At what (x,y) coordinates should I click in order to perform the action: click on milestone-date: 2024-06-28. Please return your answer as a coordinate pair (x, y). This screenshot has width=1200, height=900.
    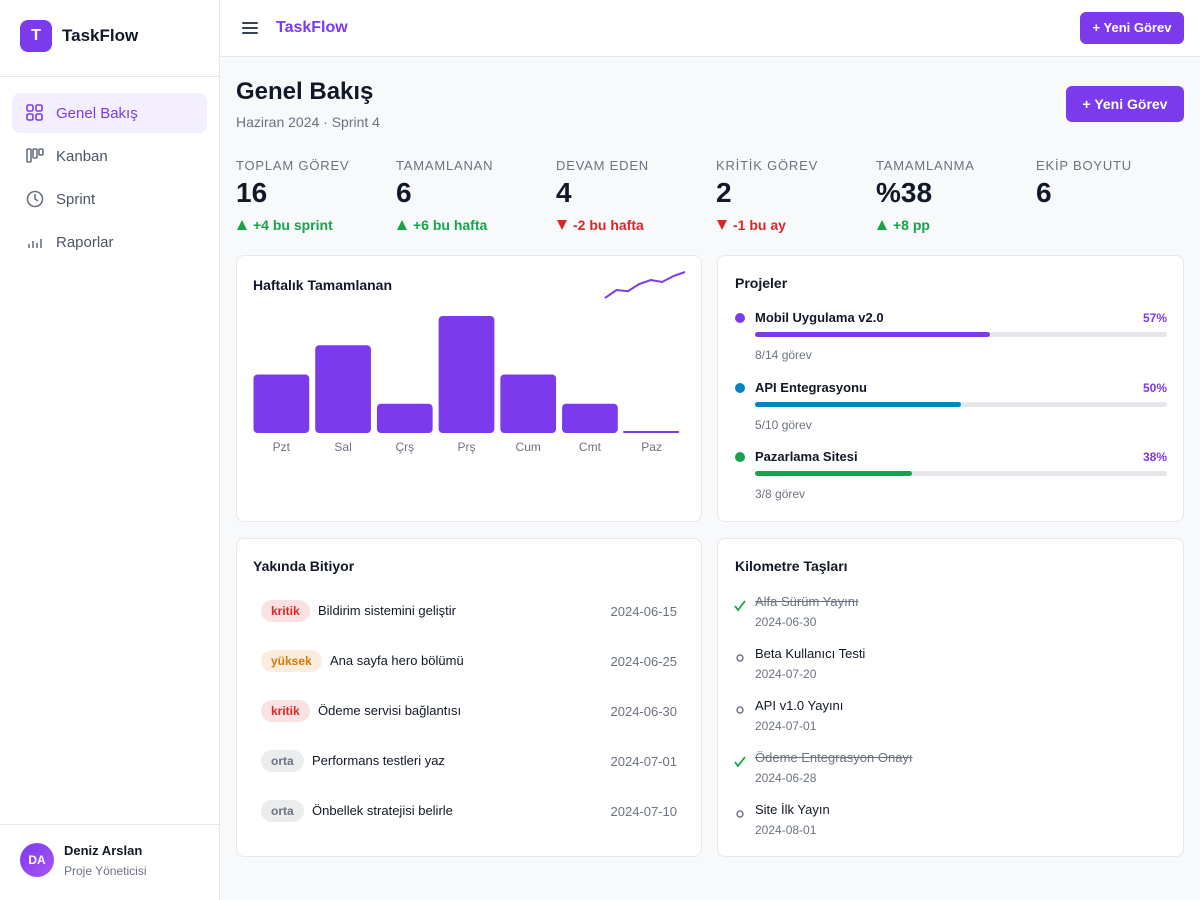
    Looking at the image, I should click on (786, 778).